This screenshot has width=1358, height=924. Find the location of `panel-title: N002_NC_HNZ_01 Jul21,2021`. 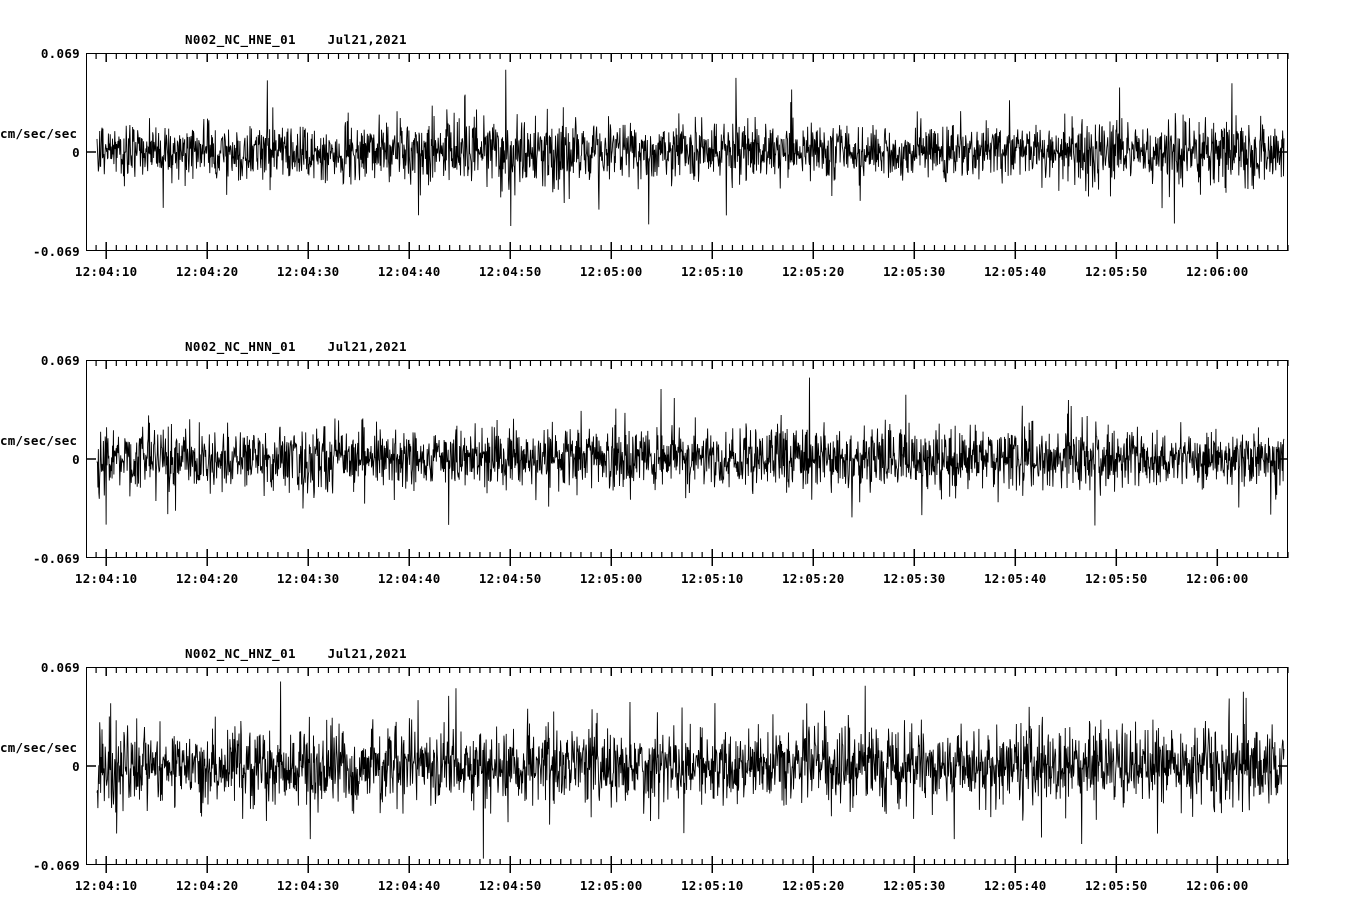

panel-title: N002_NC_HNZ_01 Jul21,2021 is located at coordinates (296, 653).